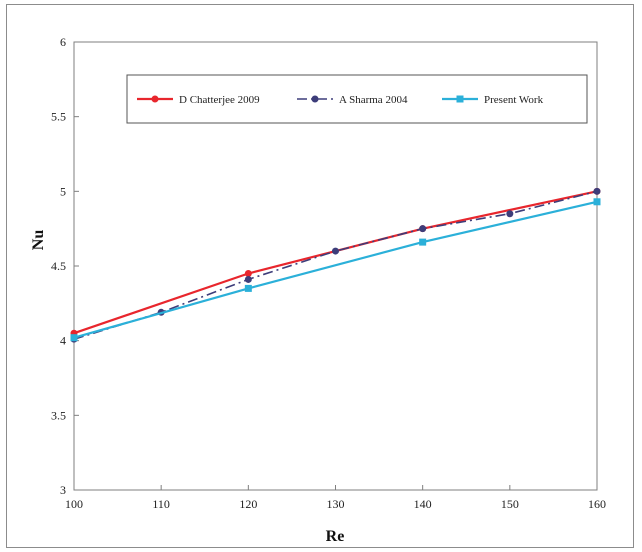  I want to click on x-tick-label: 150, so click(510, 504).